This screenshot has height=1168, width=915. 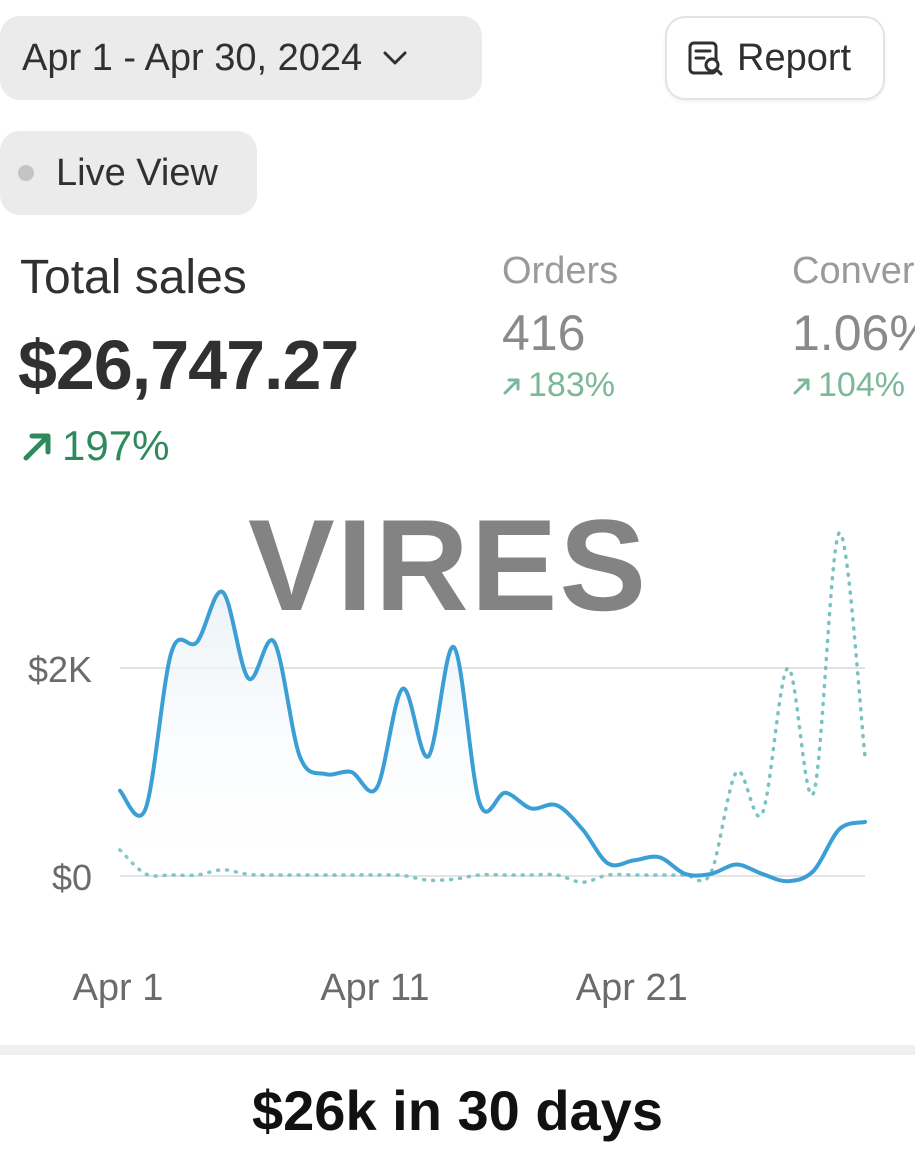 I want to click on x-tick-label: Apr 21, so click(x=632, y=988).